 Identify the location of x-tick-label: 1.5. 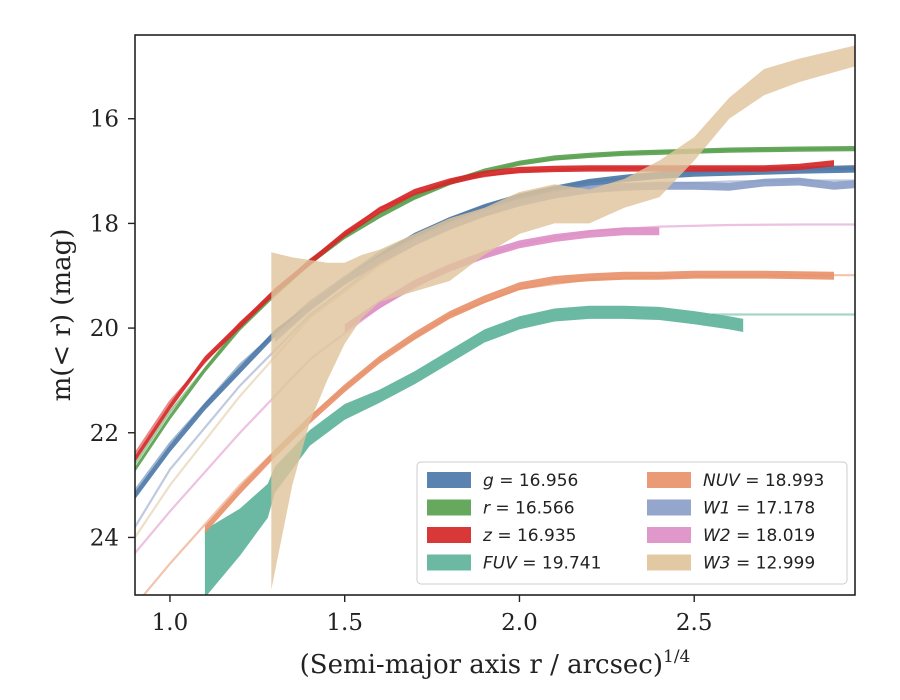
(344, 623).